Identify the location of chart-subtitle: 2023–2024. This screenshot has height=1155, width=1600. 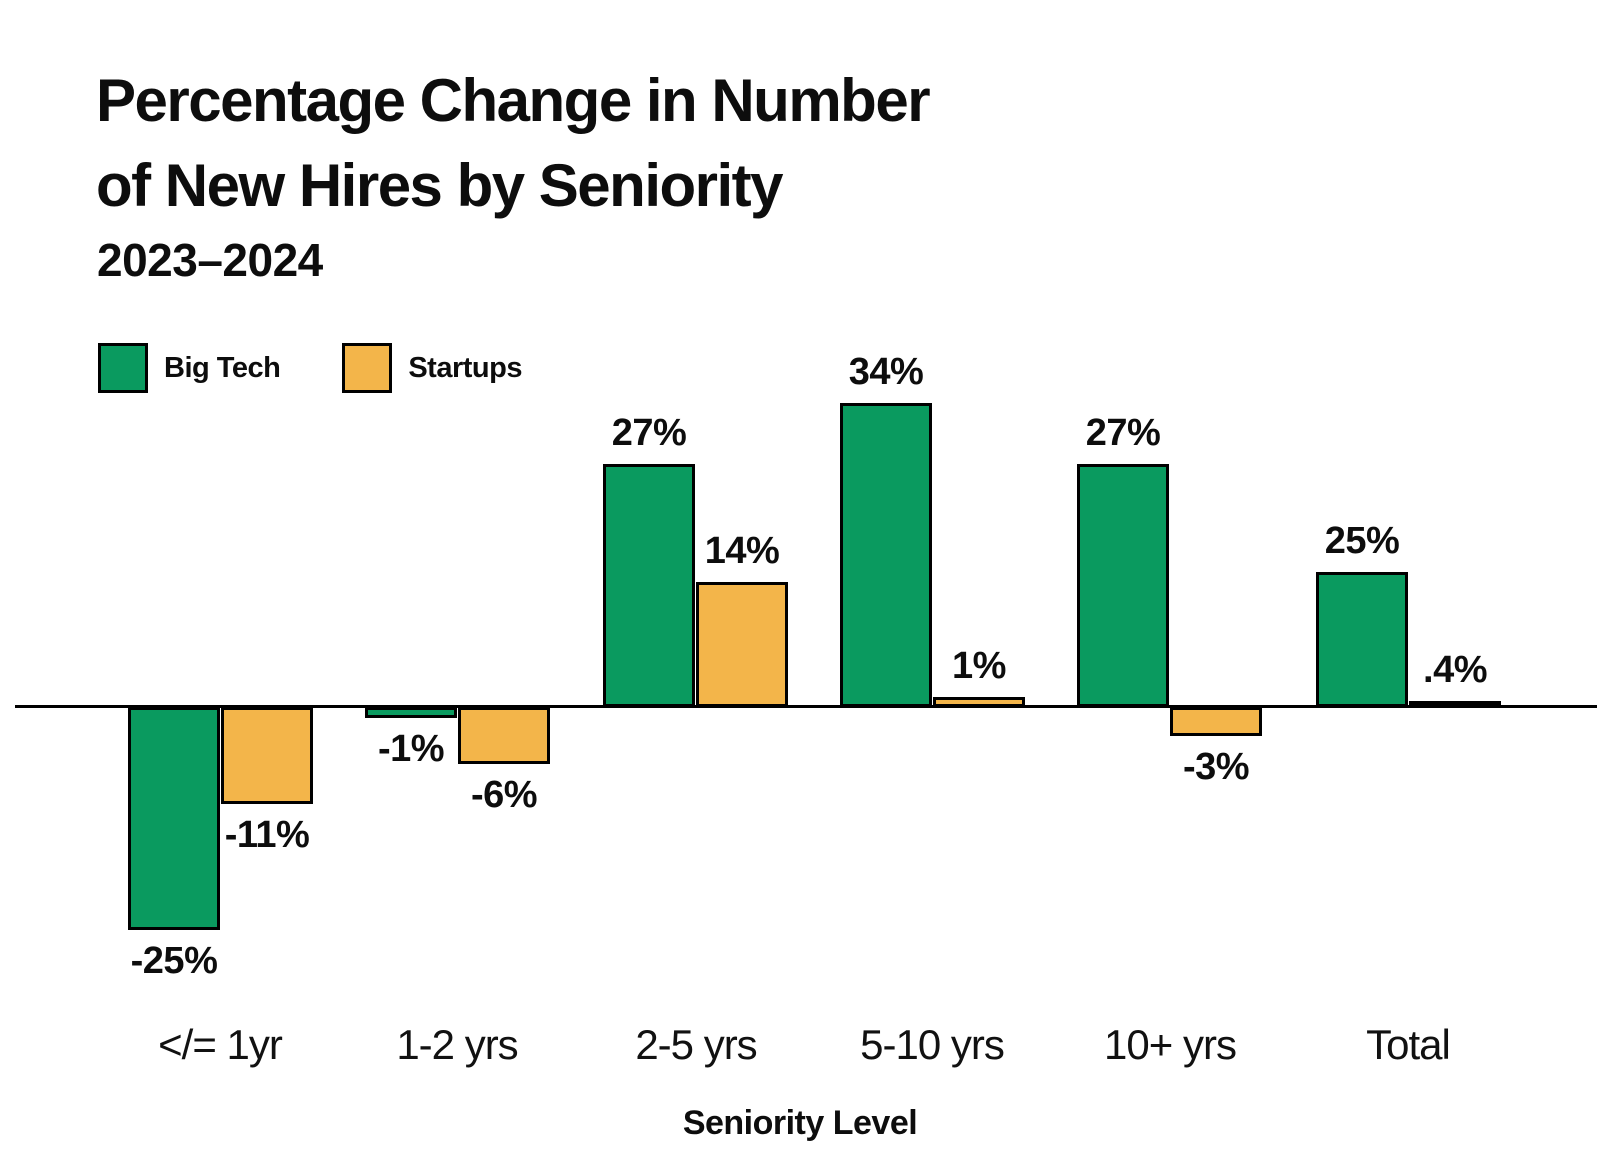
(210, 260).